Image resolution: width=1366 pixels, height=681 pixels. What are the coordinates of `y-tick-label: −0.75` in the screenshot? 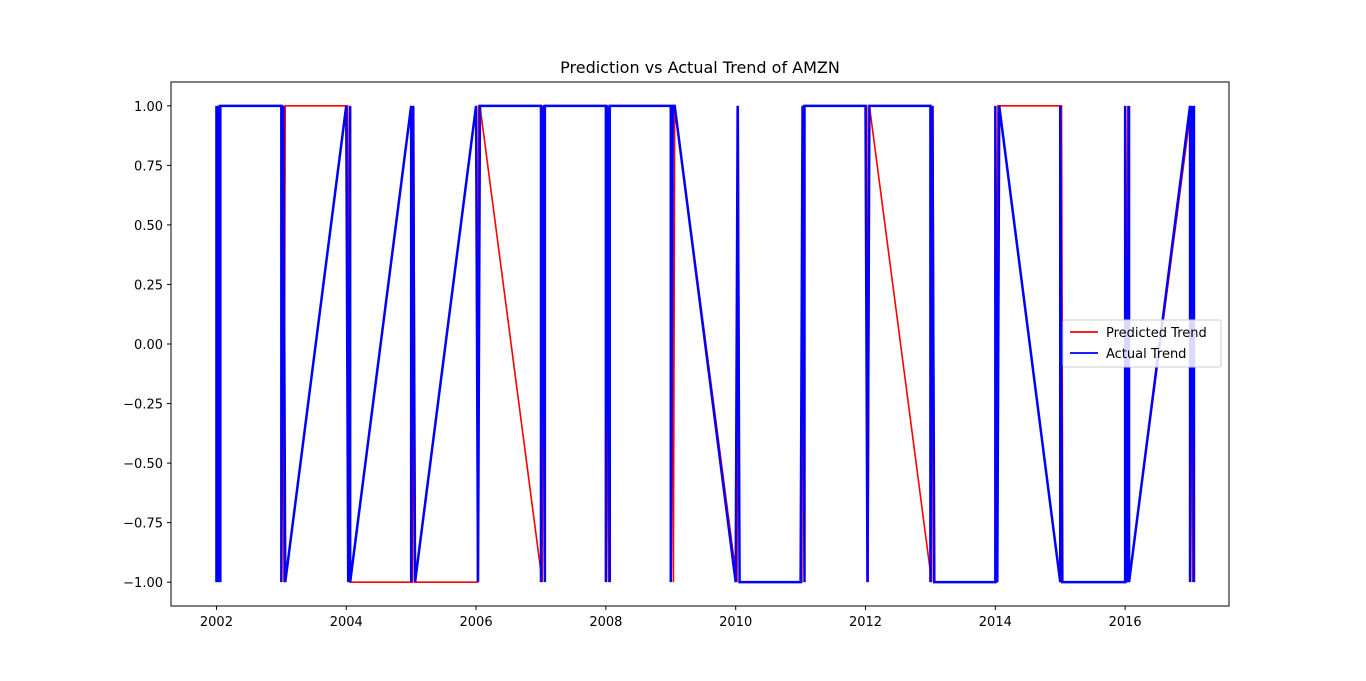 It's located at (143, 524).